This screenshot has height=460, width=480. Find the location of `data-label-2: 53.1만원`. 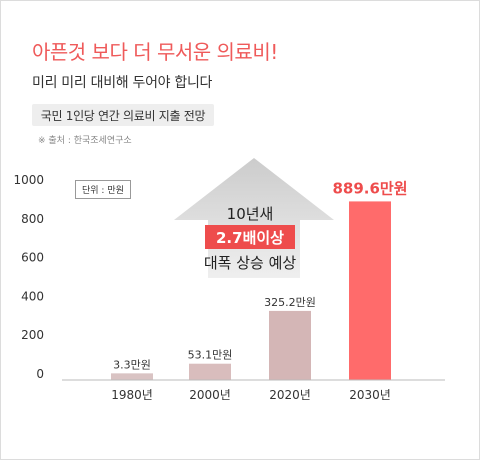

data-label-2: 53.1만원 is located at coordinates (210, 355).